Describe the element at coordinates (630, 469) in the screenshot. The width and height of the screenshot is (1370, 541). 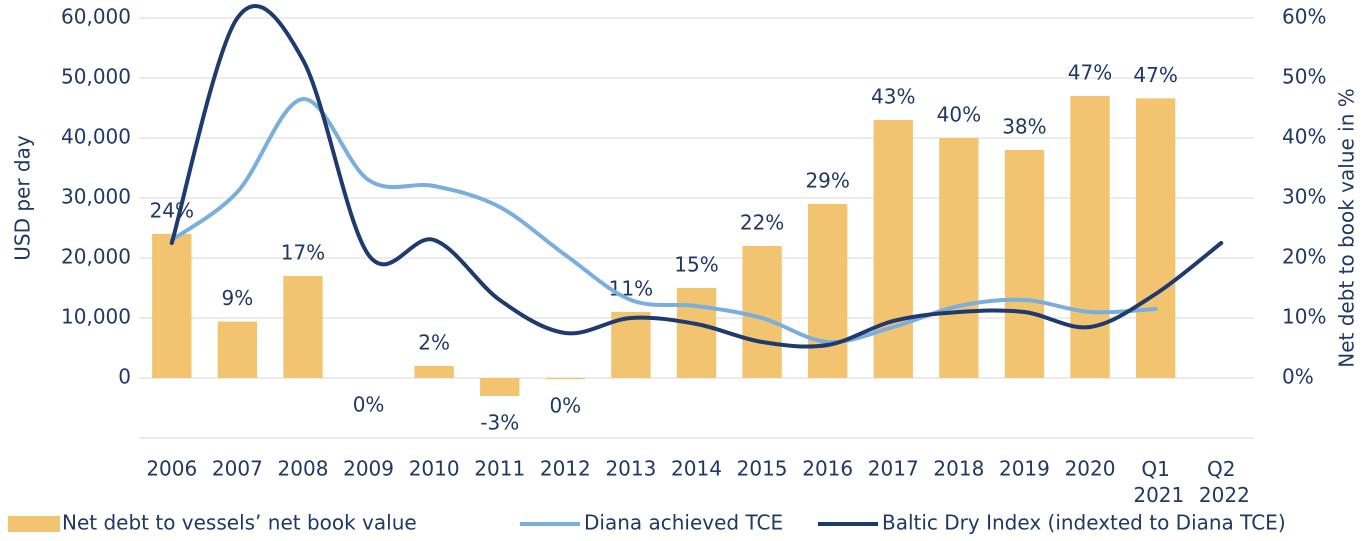
I see `x-tick-label: 2013` at that location.